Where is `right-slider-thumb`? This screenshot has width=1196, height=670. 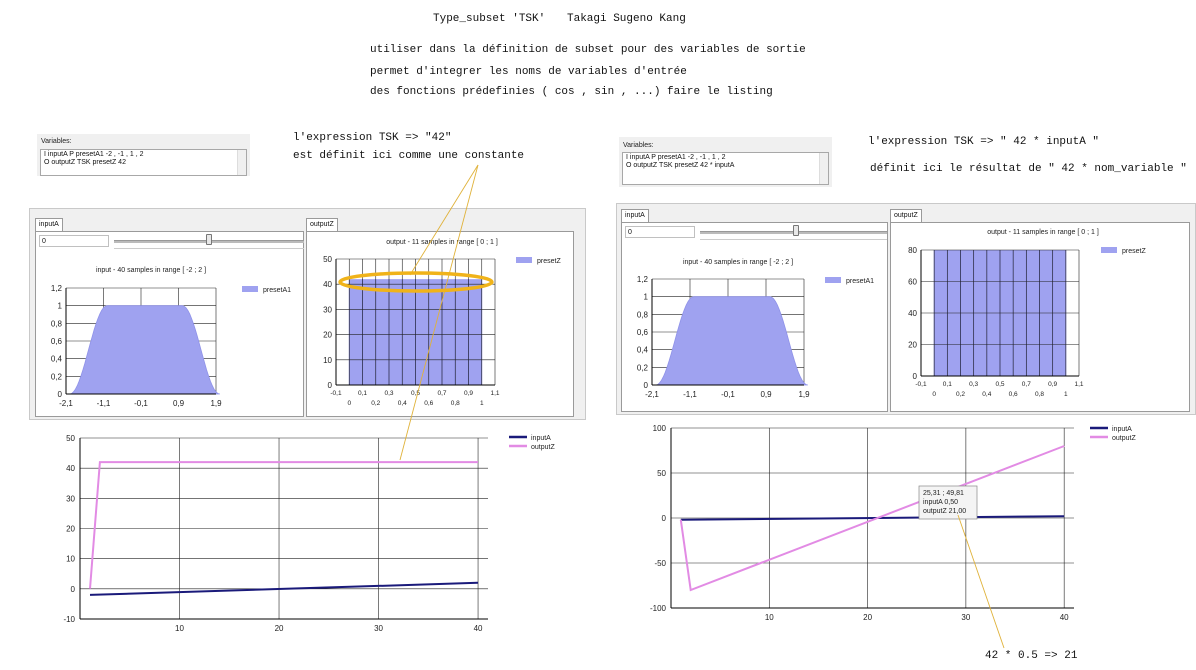
right-slider-thumb is located at coordinates (796, 230).